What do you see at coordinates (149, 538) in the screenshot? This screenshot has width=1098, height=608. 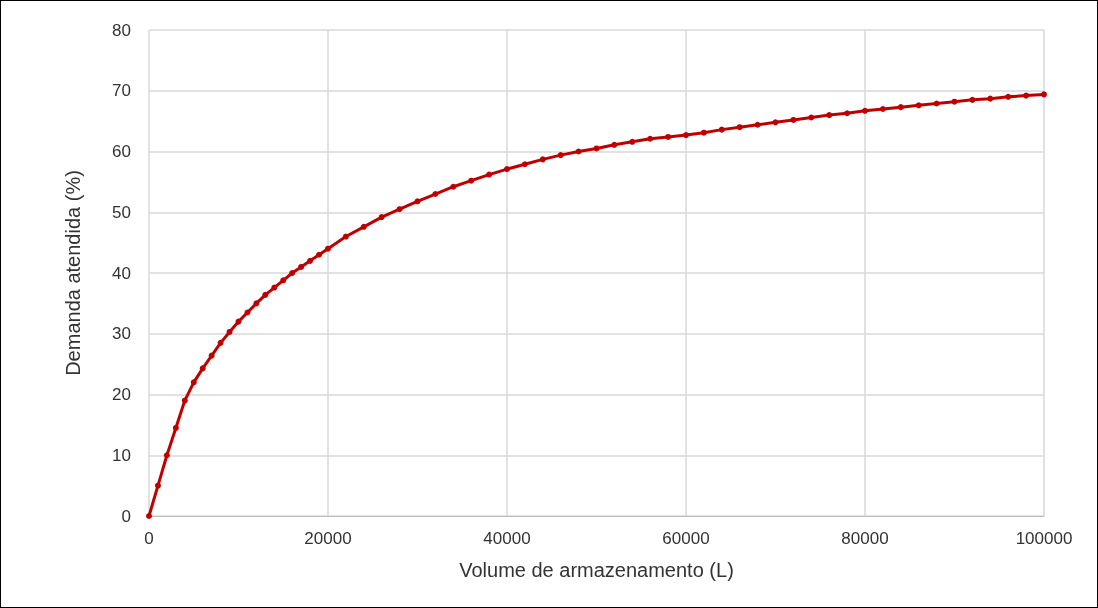 I see `x-tick-label: 0` at bounding box center [149, 538].